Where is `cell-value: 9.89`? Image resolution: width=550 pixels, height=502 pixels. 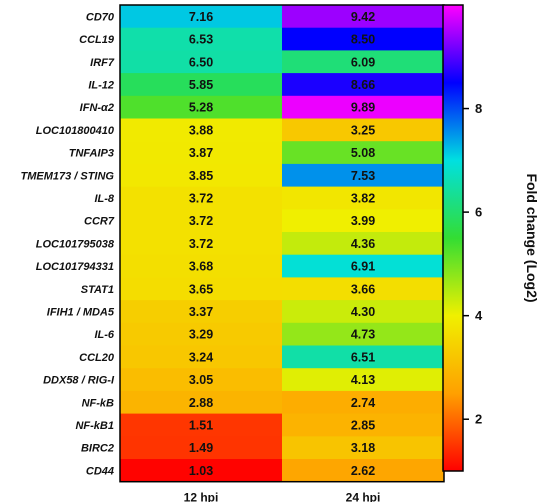 cell-value: 9.89 is located at coordinates (363, 108).